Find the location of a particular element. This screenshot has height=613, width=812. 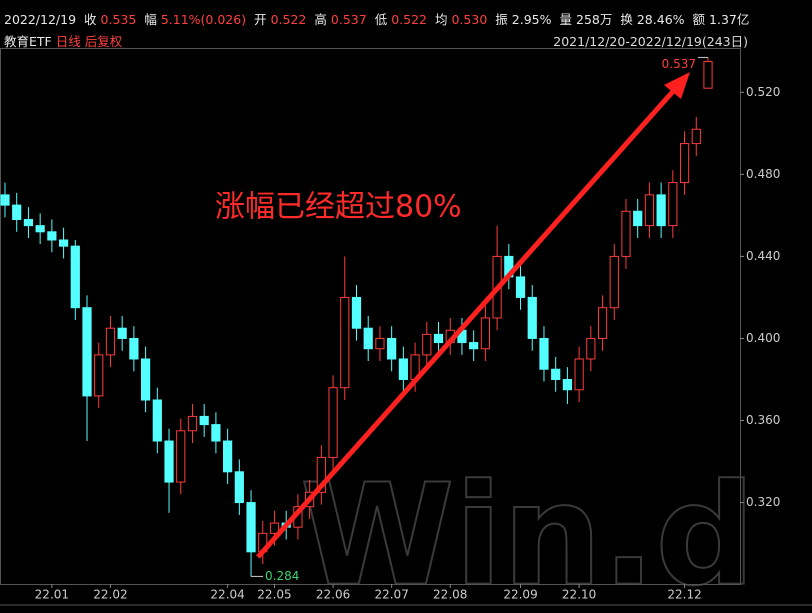

label: 均 is located at coordinates (441, 19).